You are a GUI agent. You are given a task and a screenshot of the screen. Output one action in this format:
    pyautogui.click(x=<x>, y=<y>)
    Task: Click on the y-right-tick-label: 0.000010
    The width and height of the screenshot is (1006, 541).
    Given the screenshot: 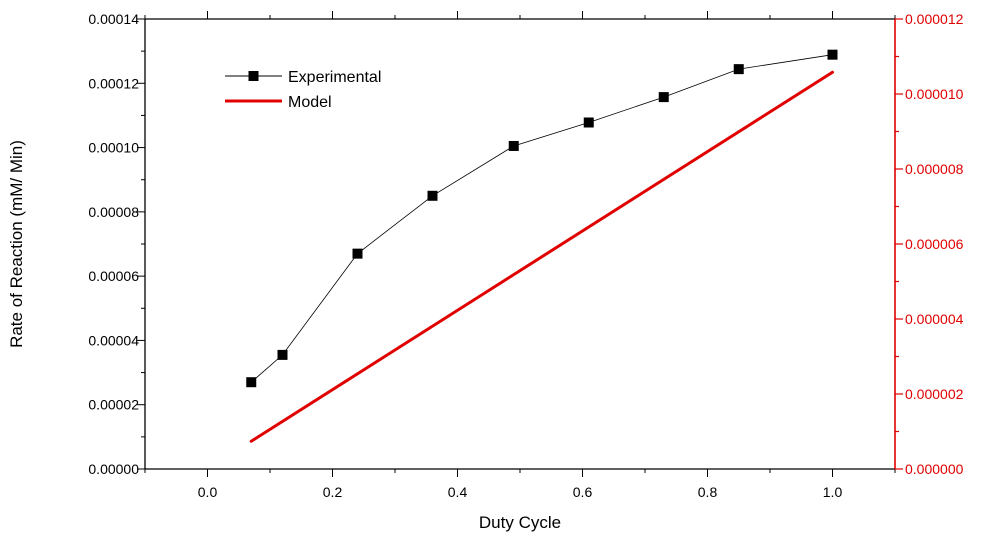 What is the action you would take?
    pyautogui.click(x=934, y=94)
    